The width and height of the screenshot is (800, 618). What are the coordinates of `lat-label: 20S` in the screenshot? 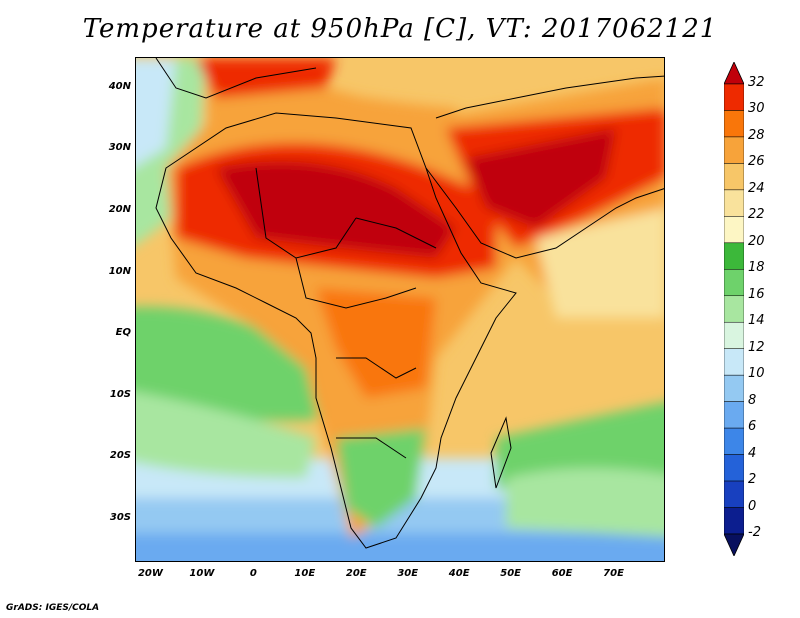 It's located at (120, 456).